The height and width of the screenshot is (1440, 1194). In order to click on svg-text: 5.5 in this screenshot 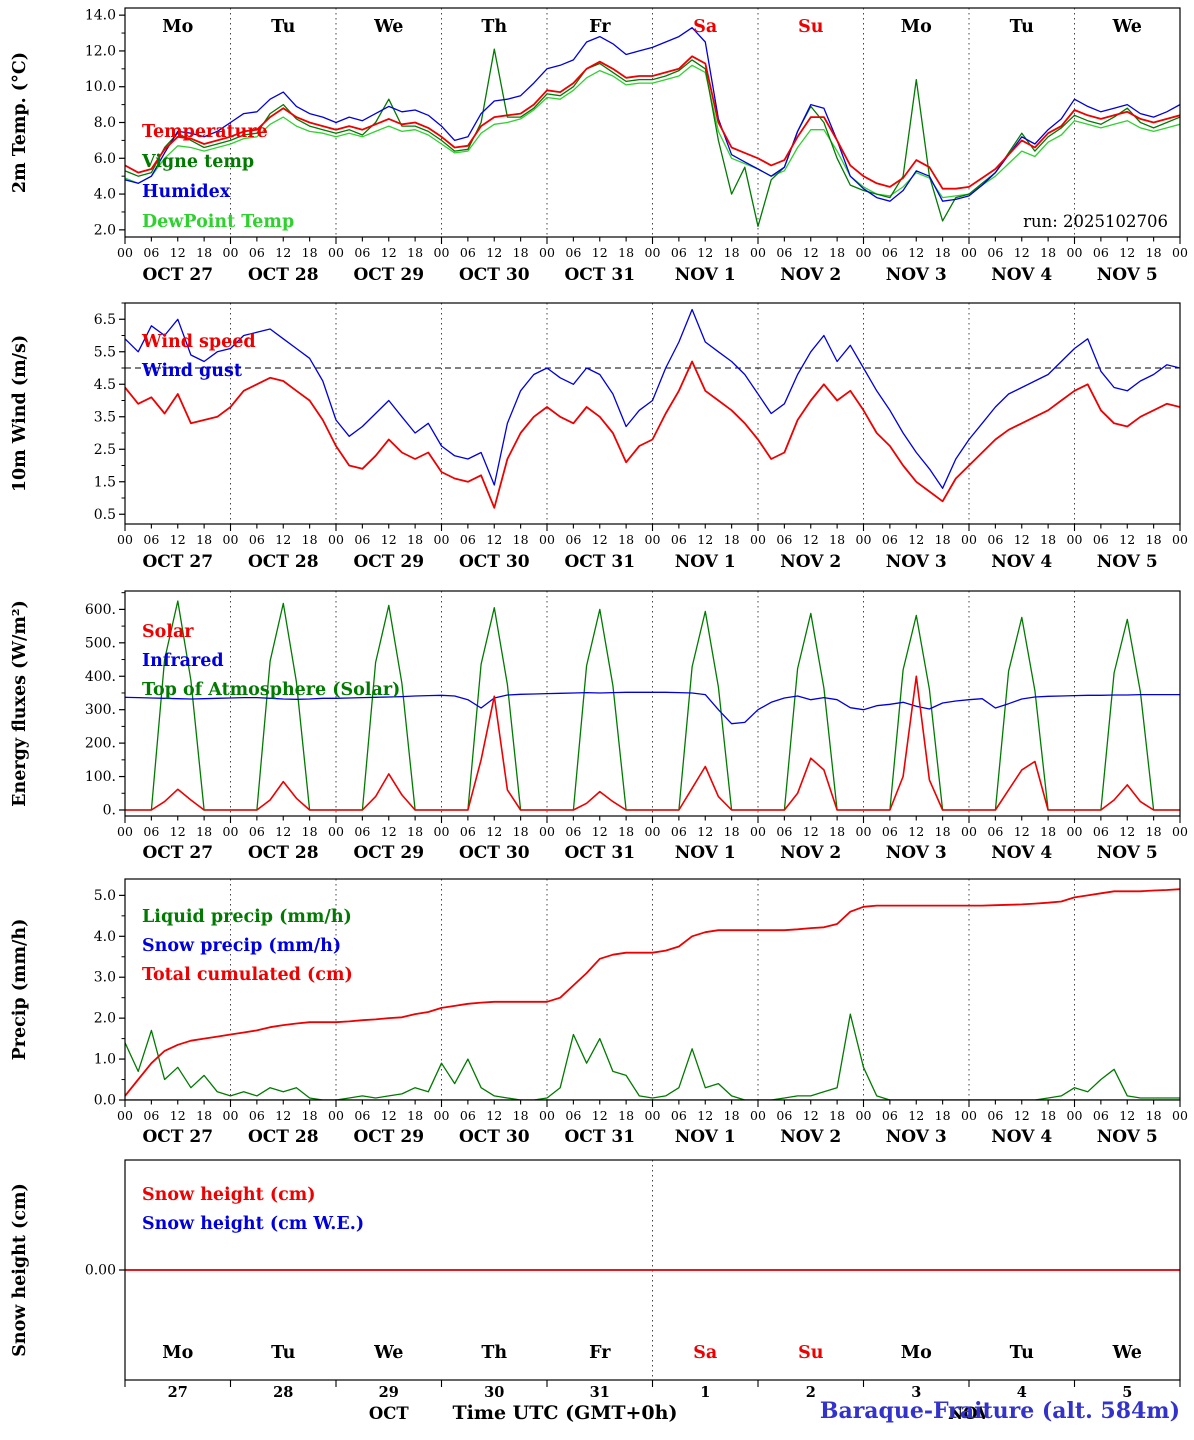, I will do `click(105, 352)`.